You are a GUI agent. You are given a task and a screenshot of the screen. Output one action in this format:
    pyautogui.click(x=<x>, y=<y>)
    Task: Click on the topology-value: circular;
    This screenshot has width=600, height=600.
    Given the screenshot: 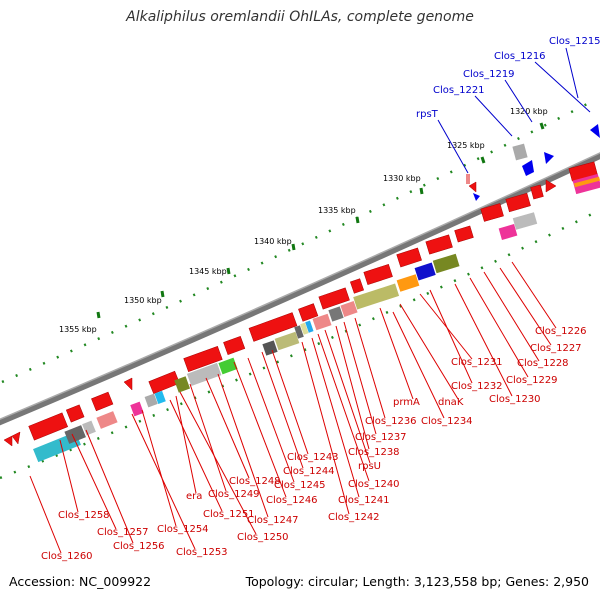 What is the action you would take?
    pyautogui.click(x=333, y=581)
    